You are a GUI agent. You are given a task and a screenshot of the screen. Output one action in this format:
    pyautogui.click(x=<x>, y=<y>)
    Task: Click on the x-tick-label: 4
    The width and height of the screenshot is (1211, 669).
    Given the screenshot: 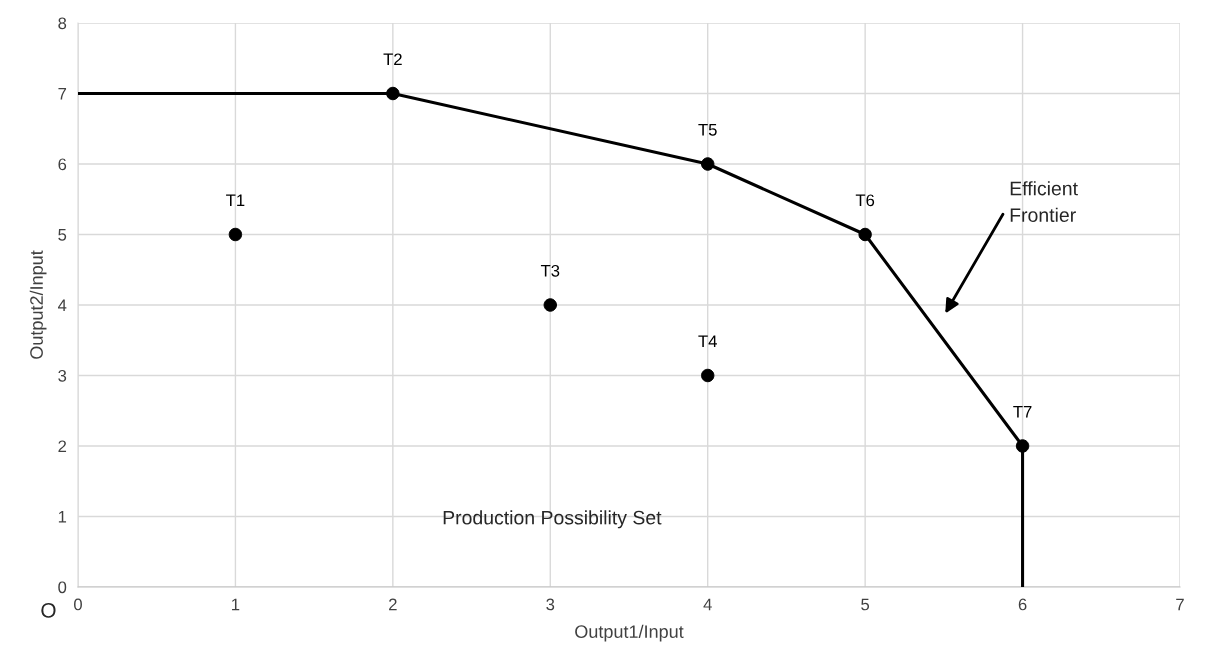 What is the action you would take?
    pyautogui.click(x=707, y=604)
    